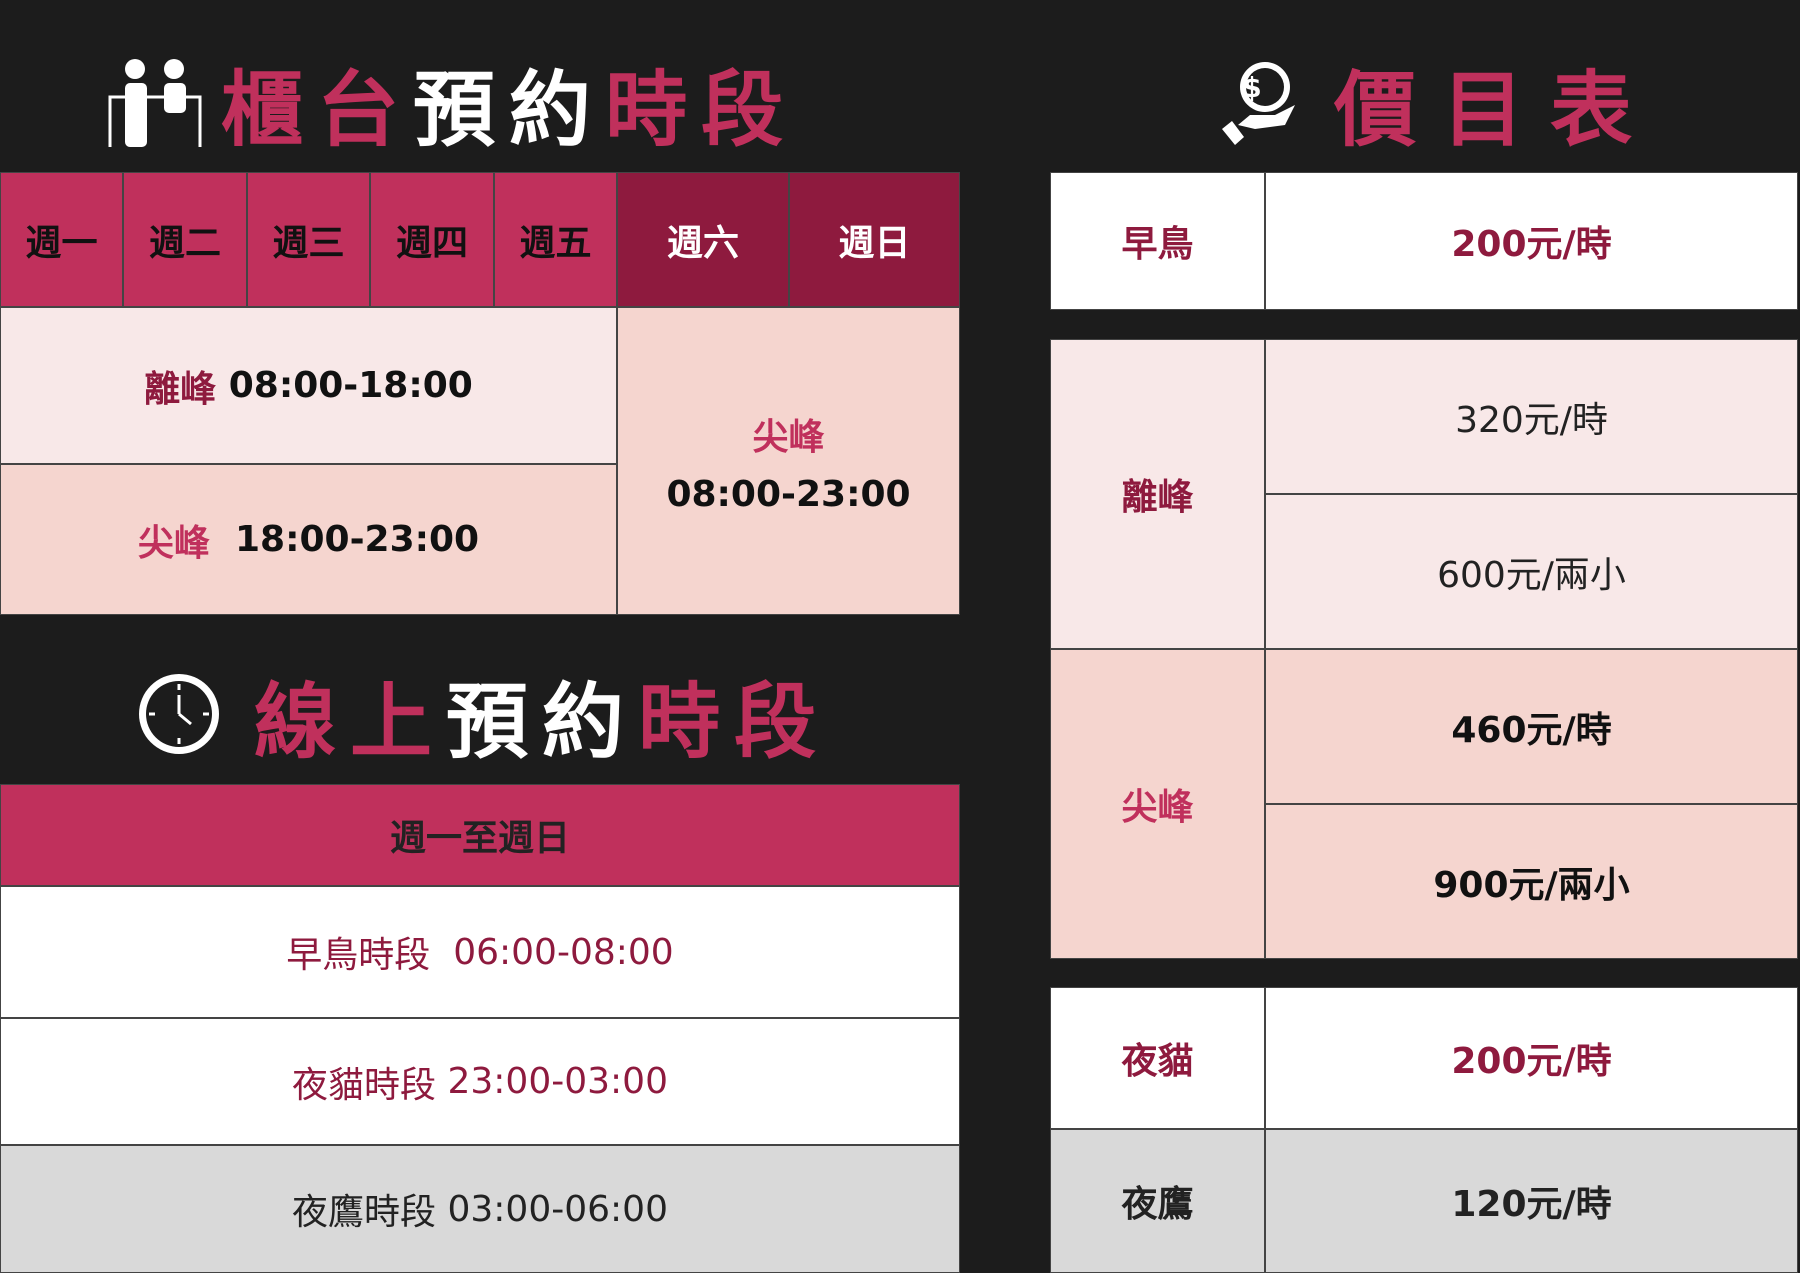  I want to click on day-mon: 週一, so click(61, 239).